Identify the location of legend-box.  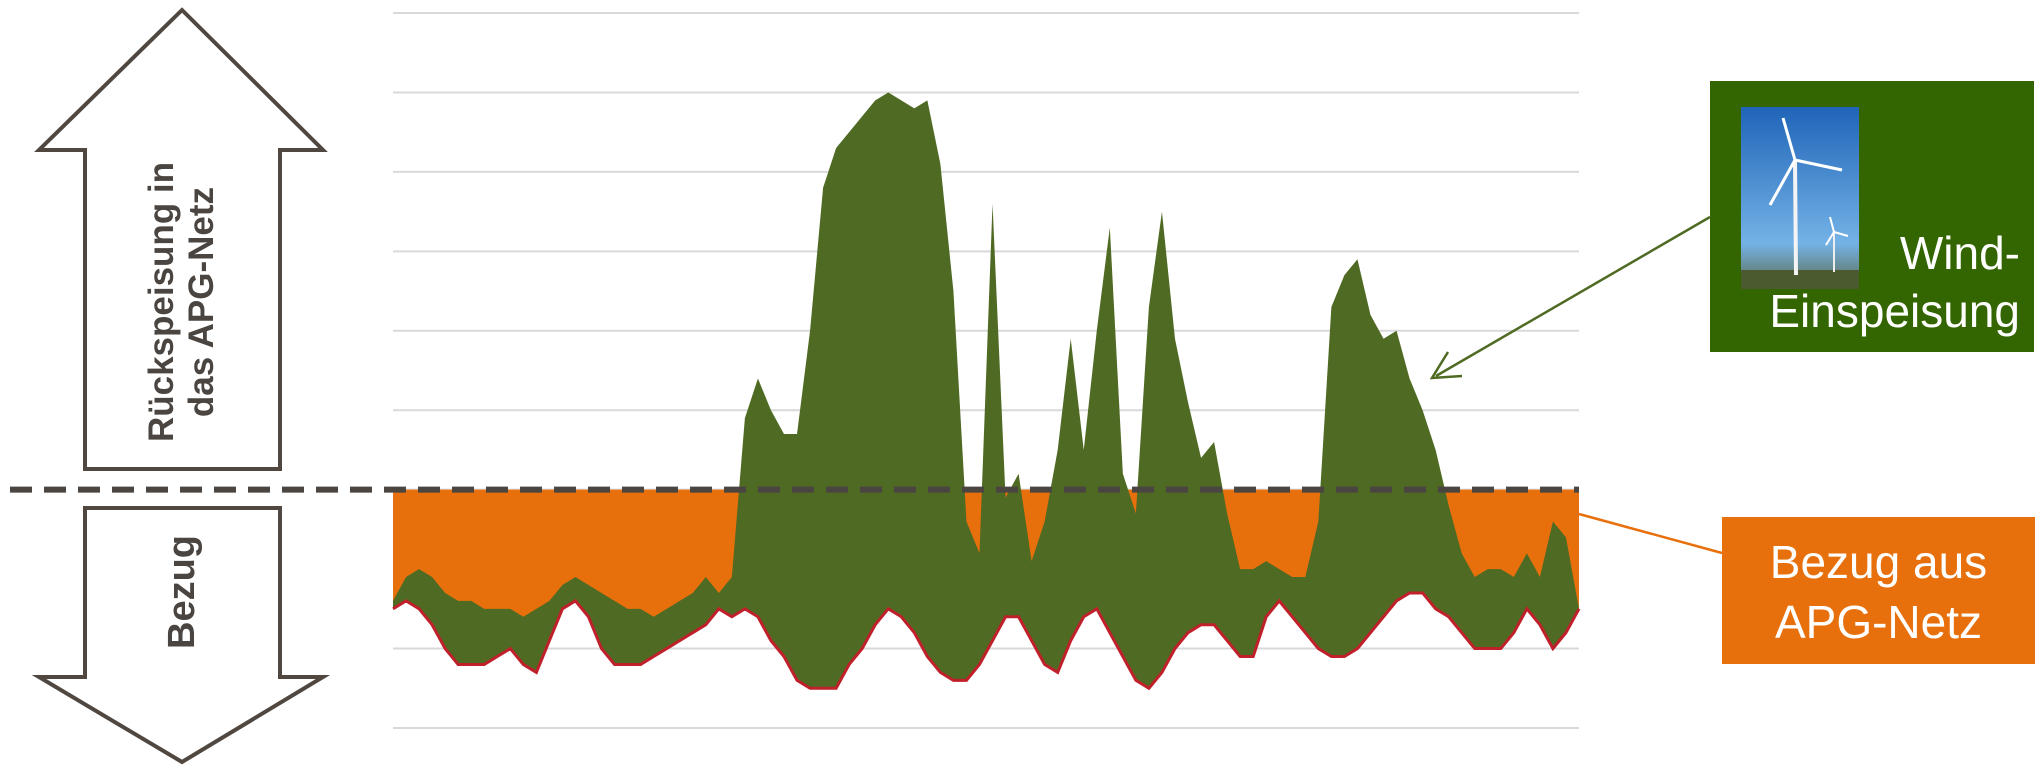
(1878, 590).